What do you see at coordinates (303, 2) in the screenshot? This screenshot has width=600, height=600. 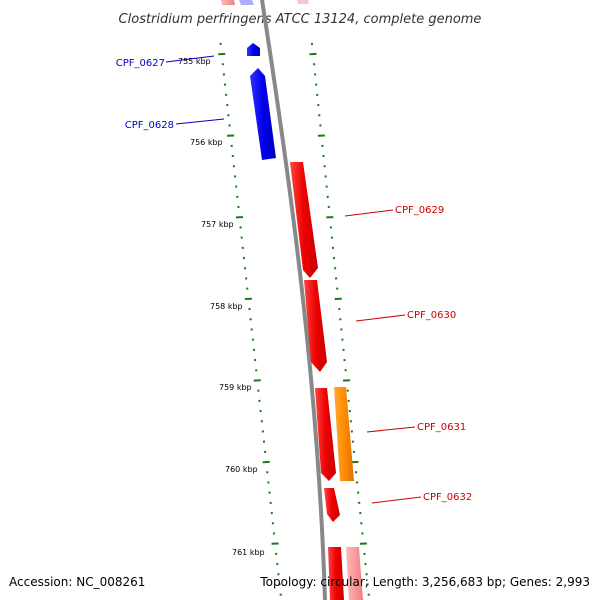 I see `faded-gene-top-right` at bounding box center [303, 2].